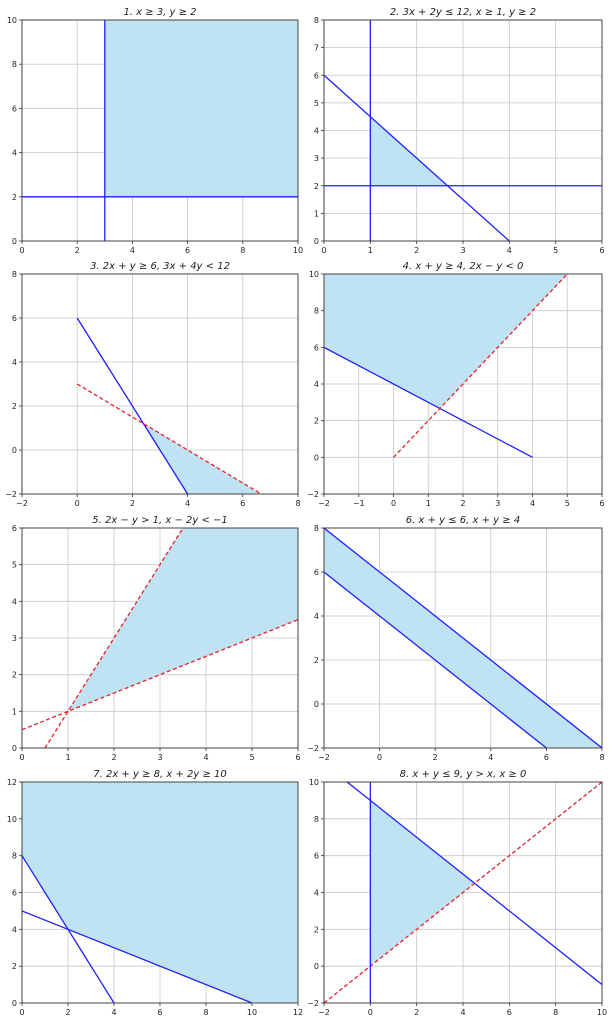 The height and width of the screenshot is (1024, 614). Describe the element at coordinates (314, 274) in the screenshot. I see `y-tick-label: 10` at that location.